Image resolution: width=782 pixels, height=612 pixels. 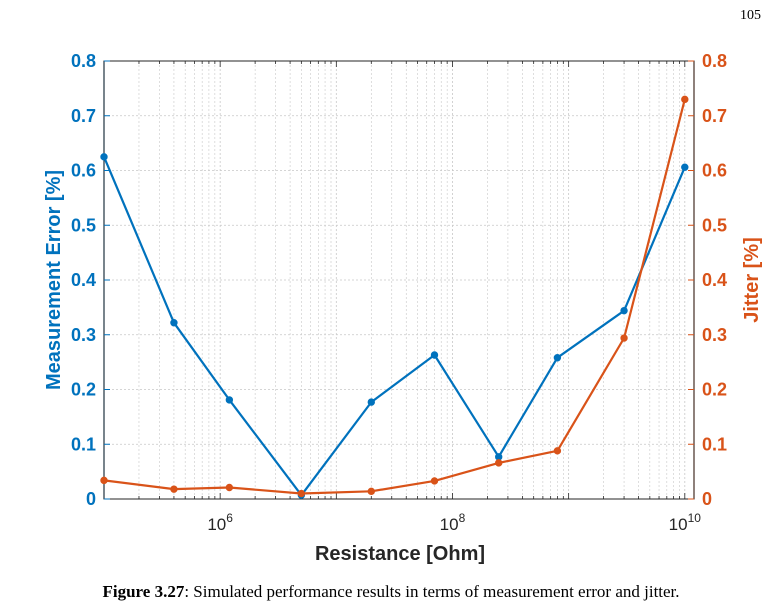 I want to click on y-left-tick-label: 0.6, so click(x=83, y=171).